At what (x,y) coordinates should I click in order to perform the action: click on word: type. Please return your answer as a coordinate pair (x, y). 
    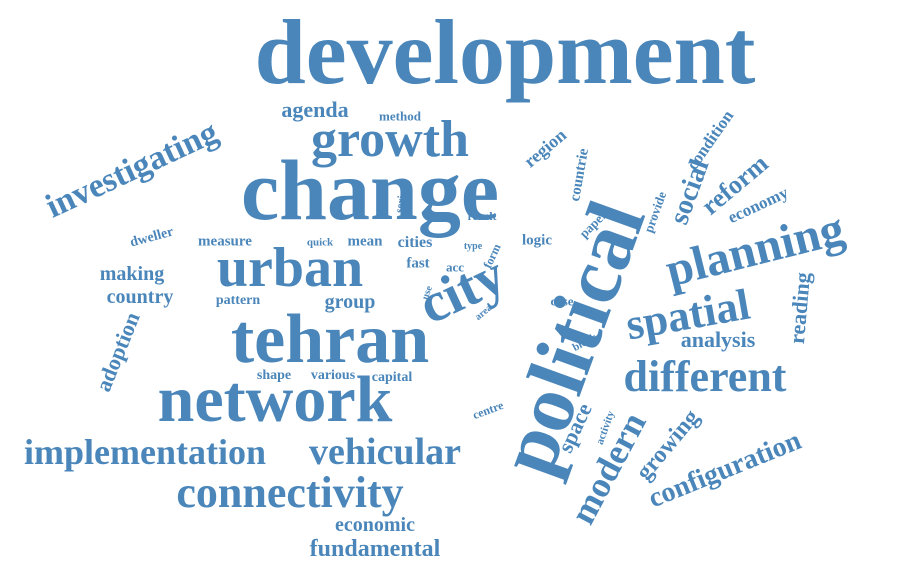
    Looking at the image, I should click on (473, 246).